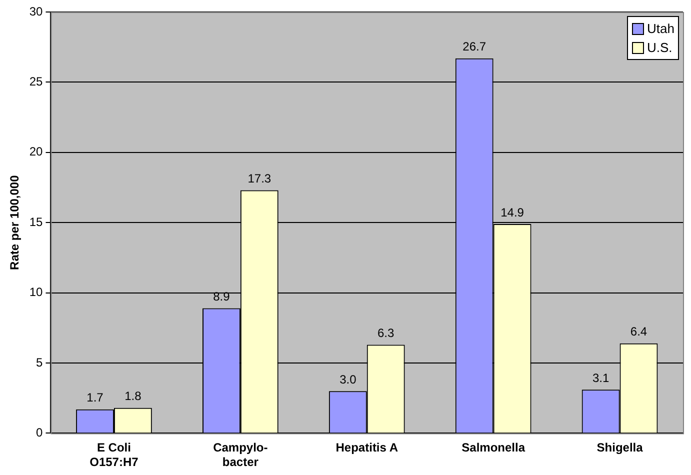 This screenshot has height=475, width=691. What do you see at coordinates (494, 447) in the screenshot?
I see `x-tick-label: Salmonella` at bounding box center [494, 447].